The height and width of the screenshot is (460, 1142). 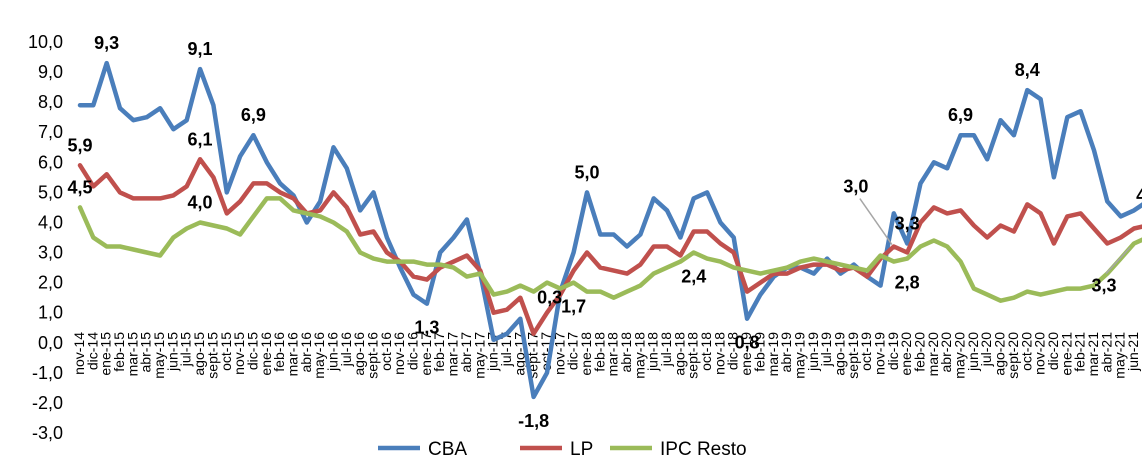 What do you see at coordinates (426, 328) in the screenshot?
I see `data-label: 1,3` at bounding box center [426, 328].